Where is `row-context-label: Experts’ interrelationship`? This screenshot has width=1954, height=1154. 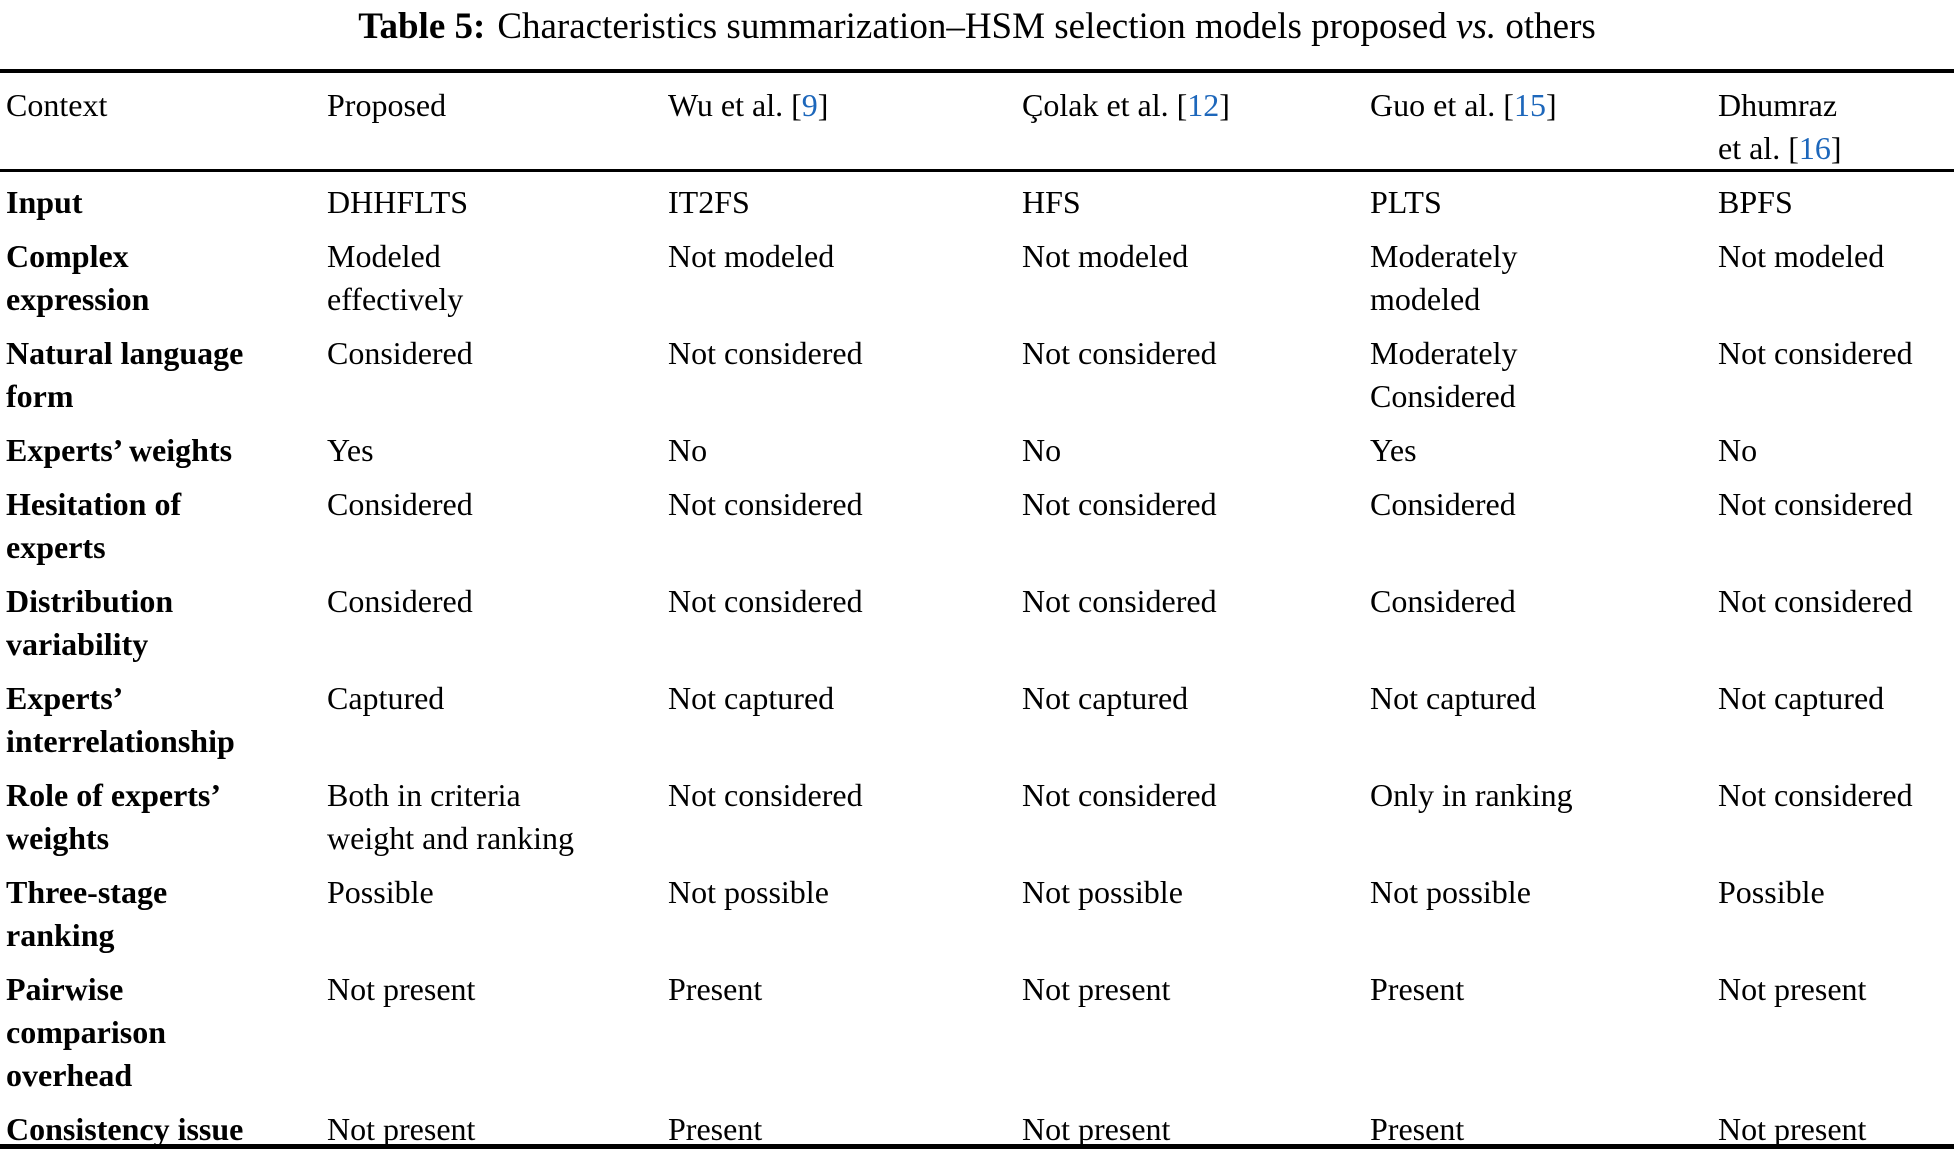 row-context-label: Experts’ interrelationship is located at coordinates (120, 719).